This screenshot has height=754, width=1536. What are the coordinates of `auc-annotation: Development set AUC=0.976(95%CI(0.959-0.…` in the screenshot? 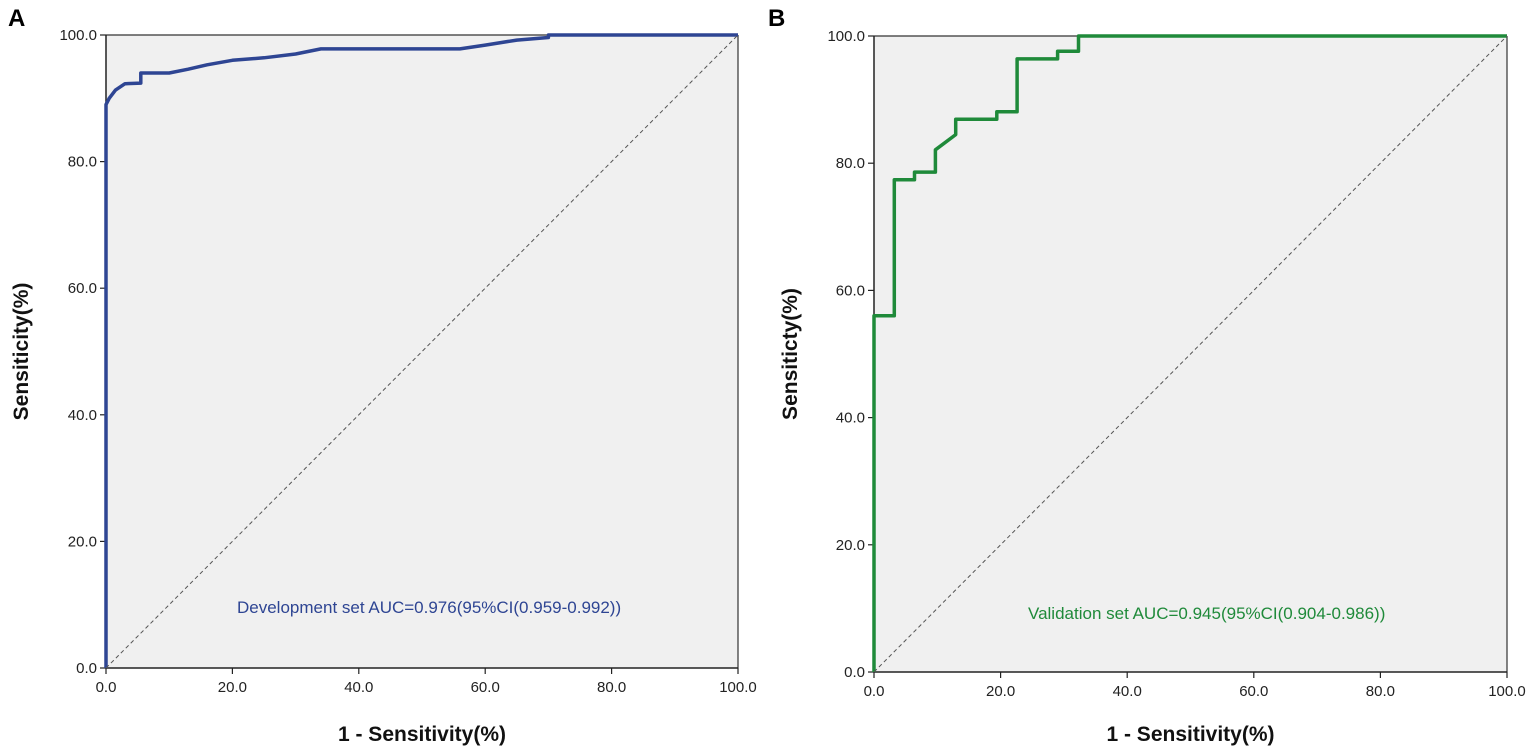 It's located at (429, 607).